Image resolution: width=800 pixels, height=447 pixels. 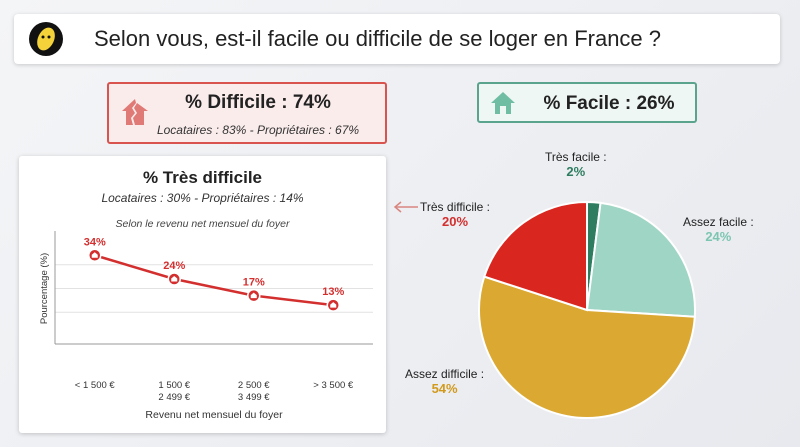 I want to click on x-tick-label: 2 500 €, so click(x=254, y=385).